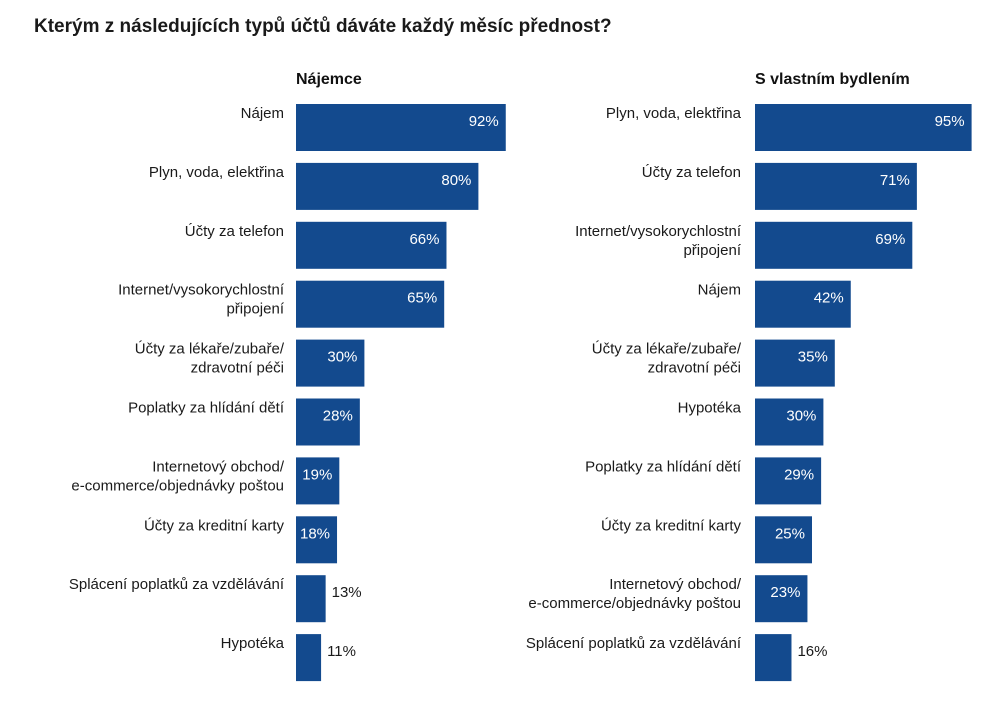  Describe the element at coordinates (217, 172) in the screenshot. I see `renter-category-label-2: Plyn, voda, elektřina` at that location.